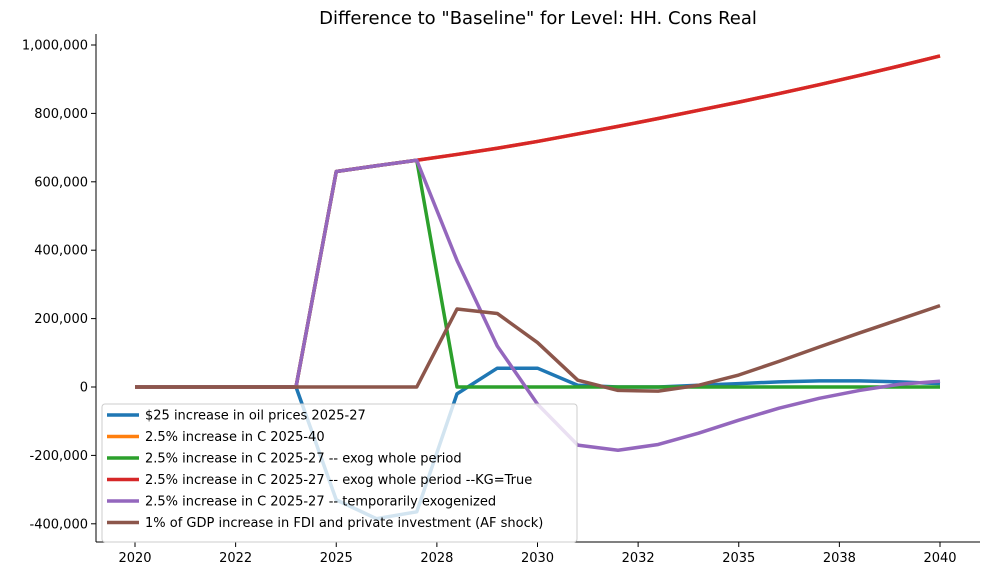 The width and height of the screenshot is (989, 575). Describe the element at coordinates (537, 558) in the screenshot. I see `x-tick-label: 2030` at that location.